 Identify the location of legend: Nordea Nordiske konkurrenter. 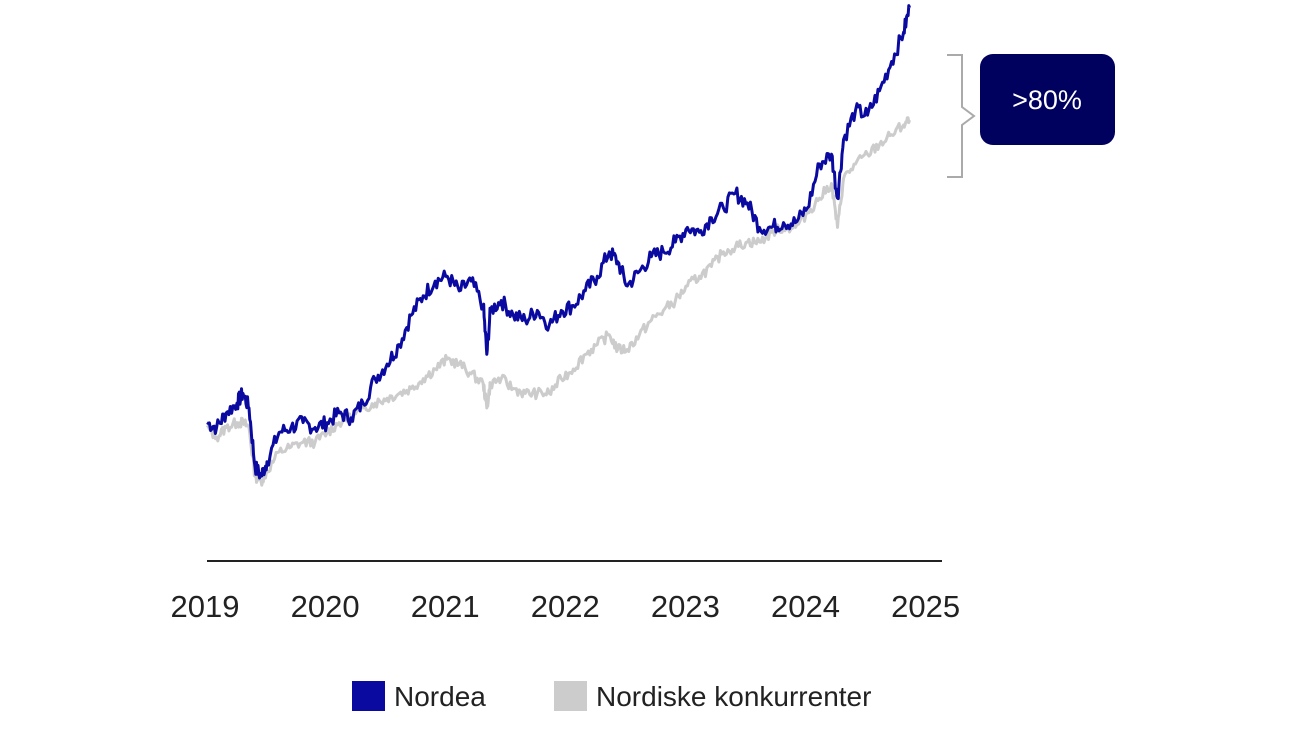
(611, 696).